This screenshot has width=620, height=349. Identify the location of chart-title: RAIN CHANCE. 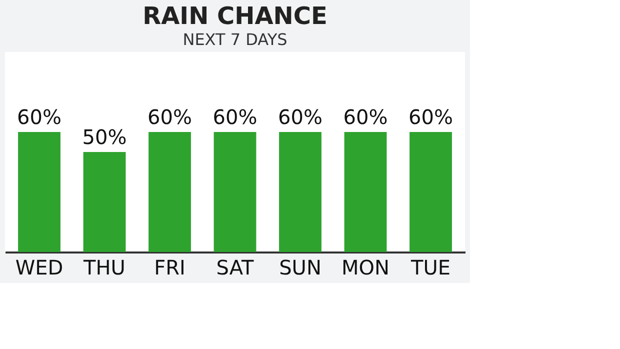
(235, 16).